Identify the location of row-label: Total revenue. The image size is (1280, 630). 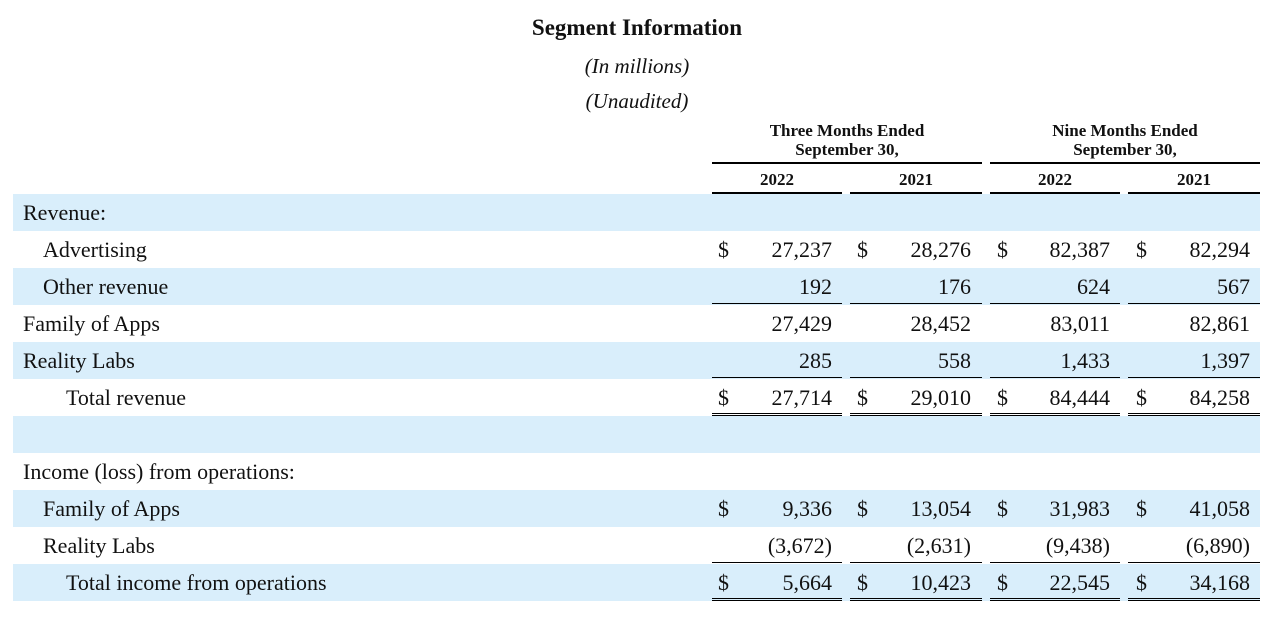
(126, 397).